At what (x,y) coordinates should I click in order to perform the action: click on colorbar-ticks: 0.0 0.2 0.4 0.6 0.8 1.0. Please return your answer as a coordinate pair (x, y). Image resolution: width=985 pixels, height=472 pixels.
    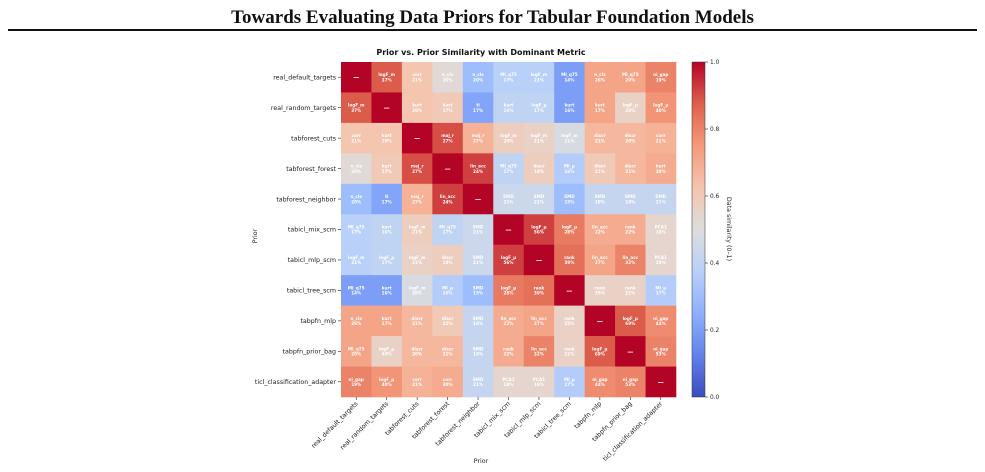
    Looking at the image, I should click on (712, 230).